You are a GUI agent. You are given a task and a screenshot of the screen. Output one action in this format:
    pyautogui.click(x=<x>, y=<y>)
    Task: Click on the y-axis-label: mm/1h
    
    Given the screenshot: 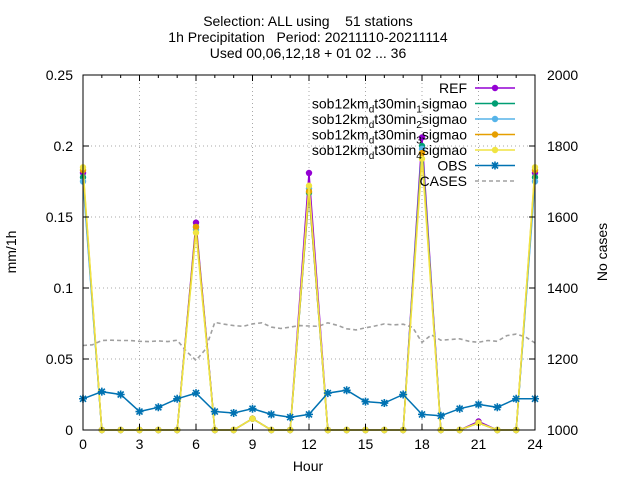 What is the action you would take?
    pyautogui.click(x=11, y=252)
    